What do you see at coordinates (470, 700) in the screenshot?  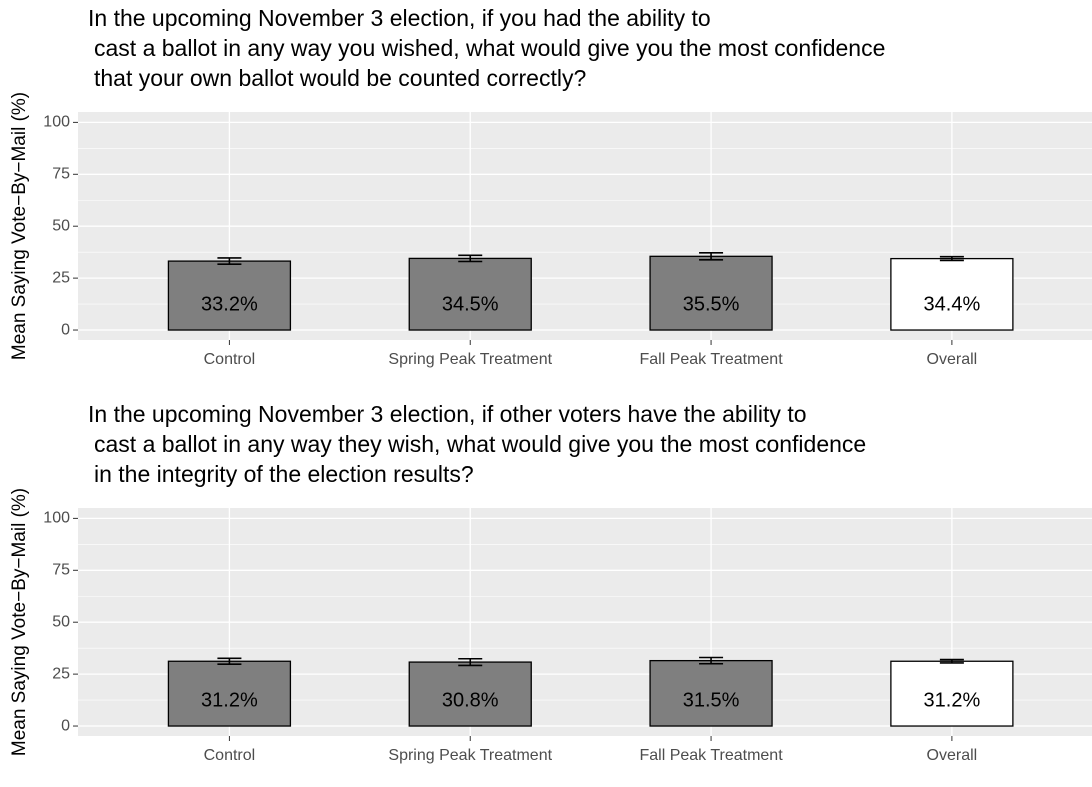 I see `value-label: 30.8%` at bounding box center [470, 700].